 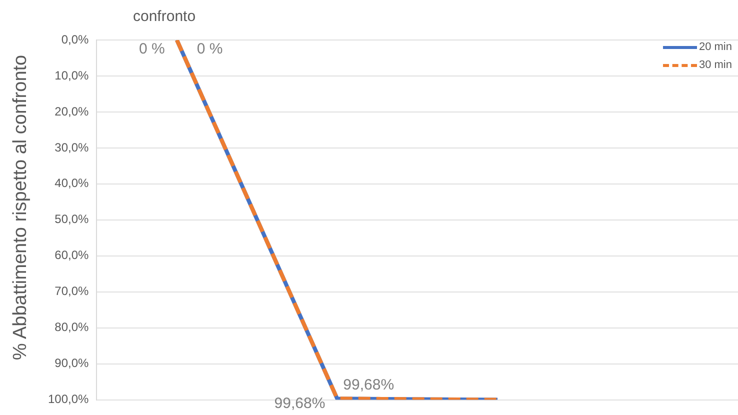 I want to click on y-tick-label: 20,0%, so click(x=72, y=111).